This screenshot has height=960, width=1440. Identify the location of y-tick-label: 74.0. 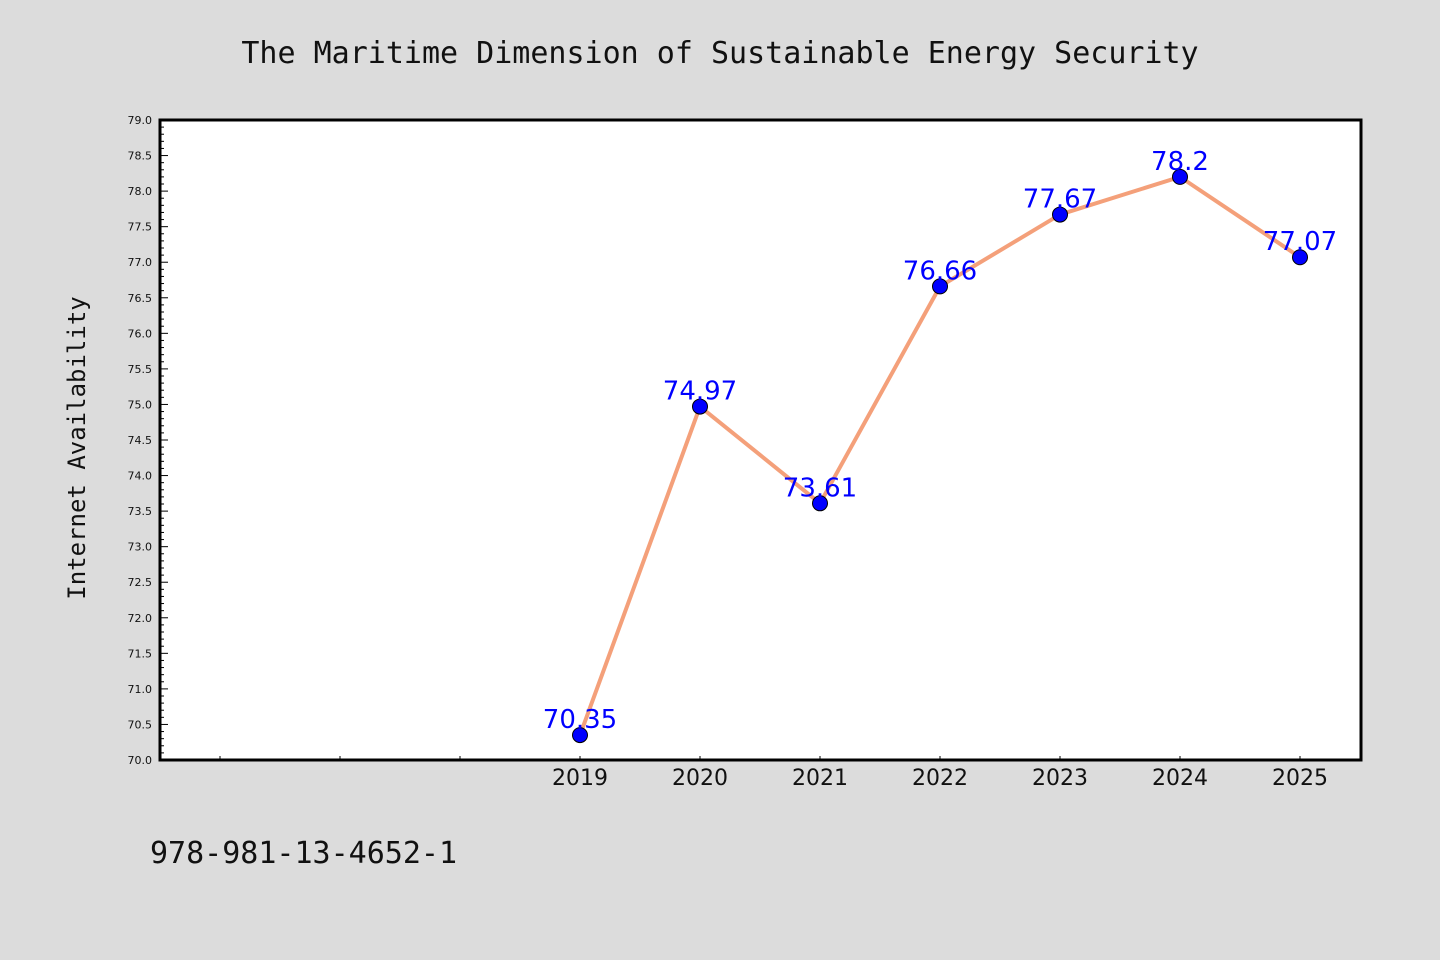
(140, 476).